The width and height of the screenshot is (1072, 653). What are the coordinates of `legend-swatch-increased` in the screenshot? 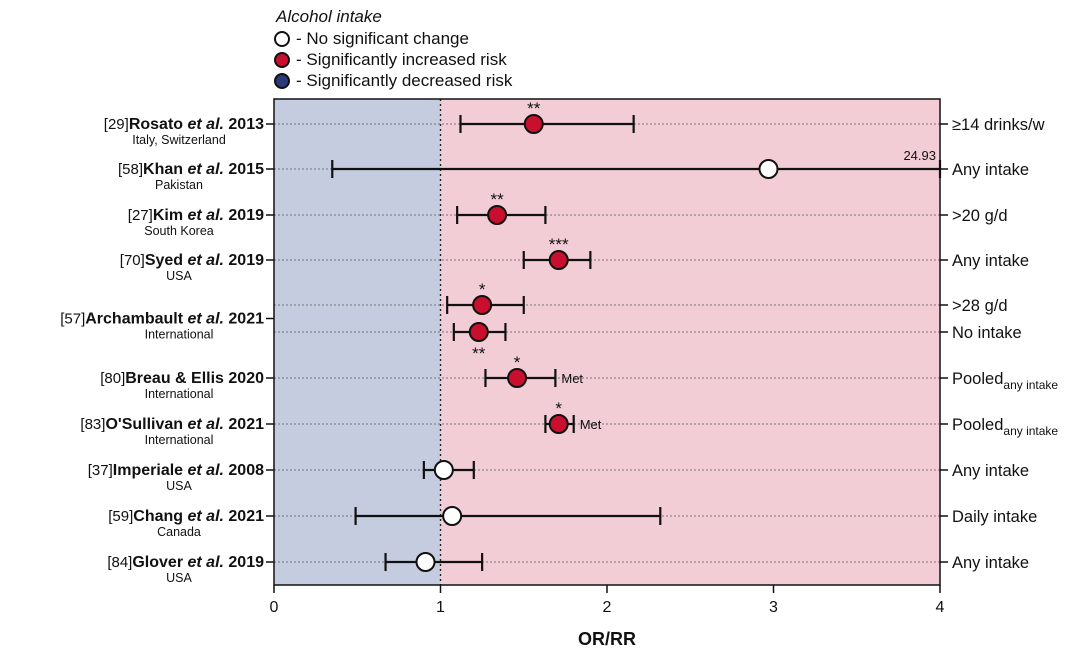 It's located at (282, 59).